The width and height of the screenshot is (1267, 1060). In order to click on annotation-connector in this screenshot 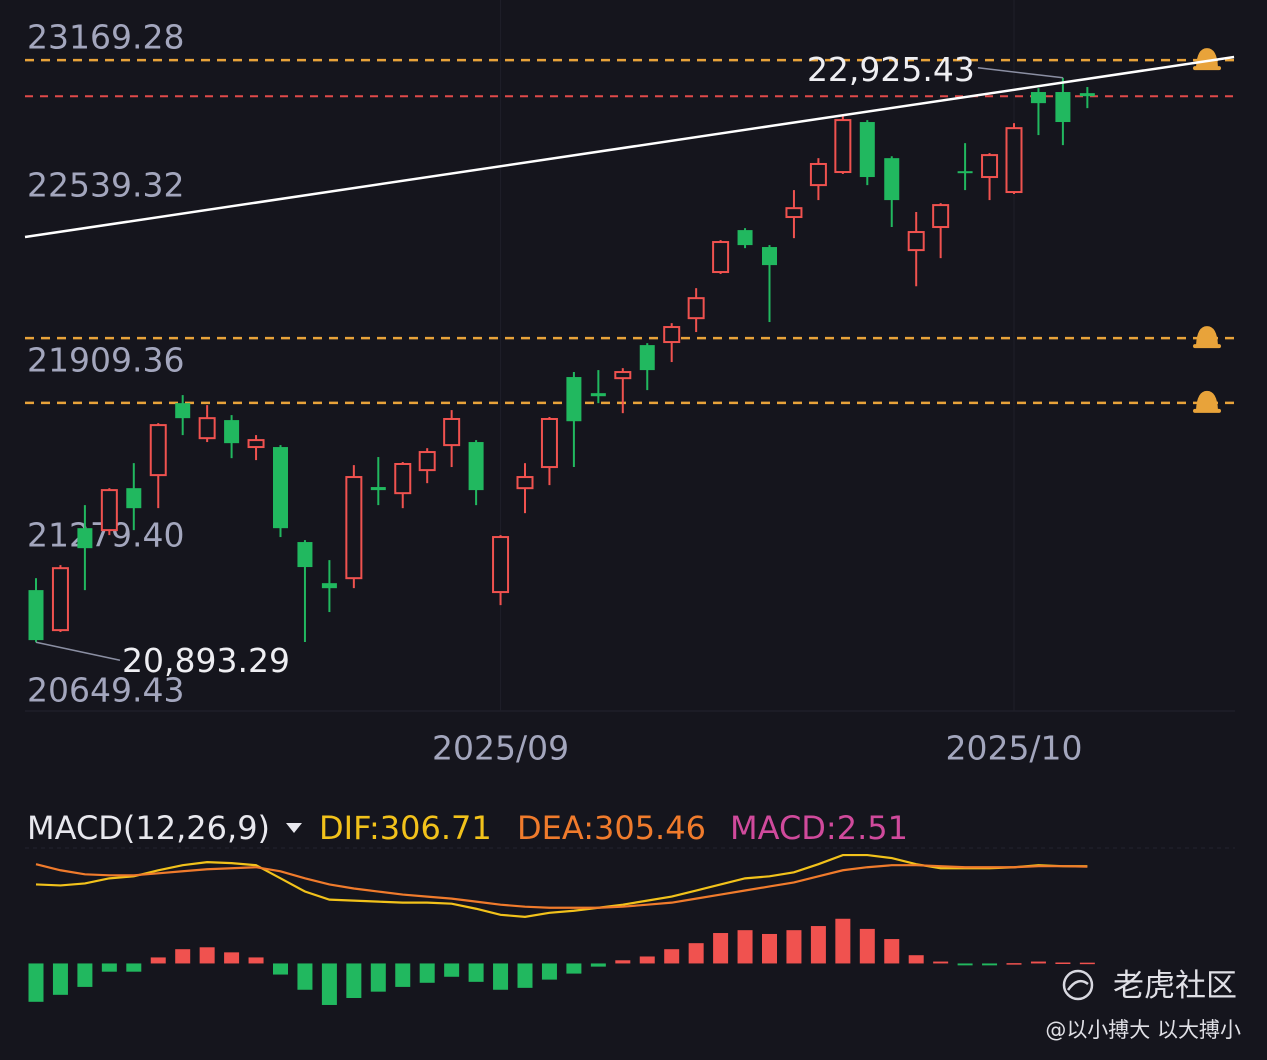, I will do `click(78, 651)`.